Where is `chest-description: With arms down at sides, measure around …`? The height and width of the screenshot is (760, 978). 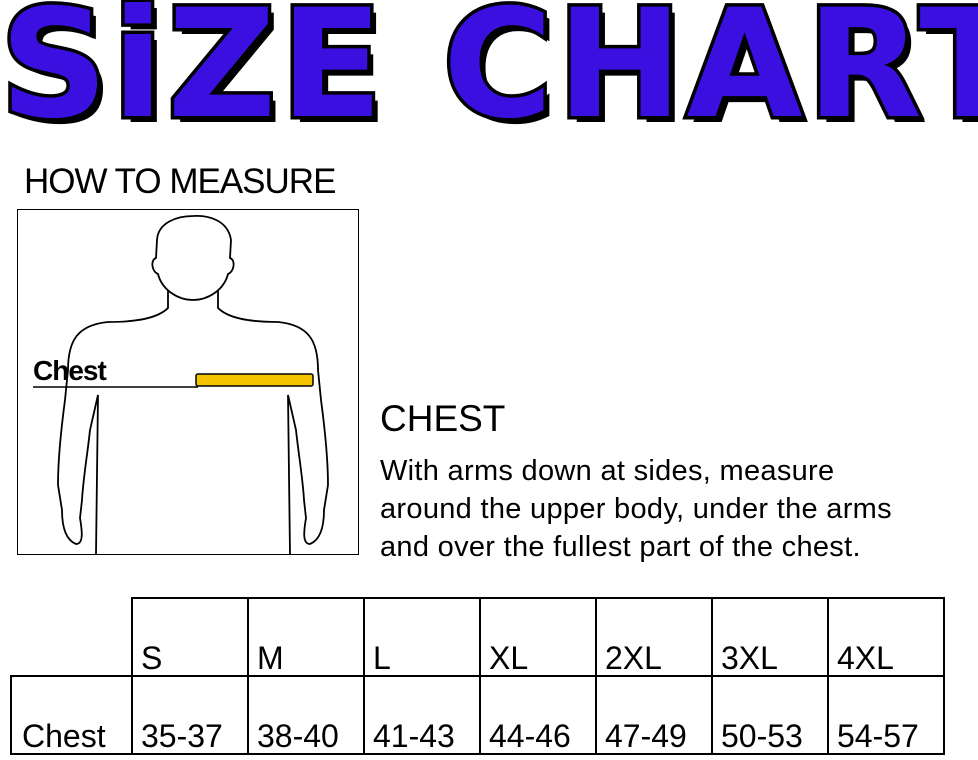 chest-description: With arms down at sides, measure around … is located at coordinates (679, 509).